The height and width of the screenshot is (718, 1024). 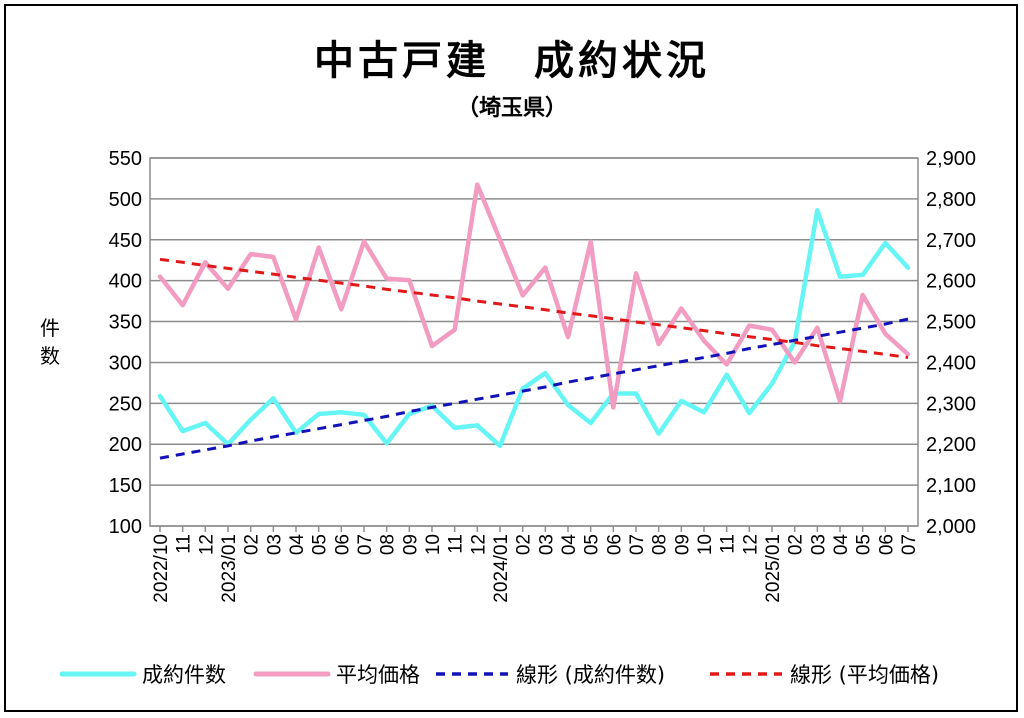 What do you see at coordinates (951, 404) in the screenshot?
I see `y2-tick-label: 2,300` at bounding box center [951, 404].